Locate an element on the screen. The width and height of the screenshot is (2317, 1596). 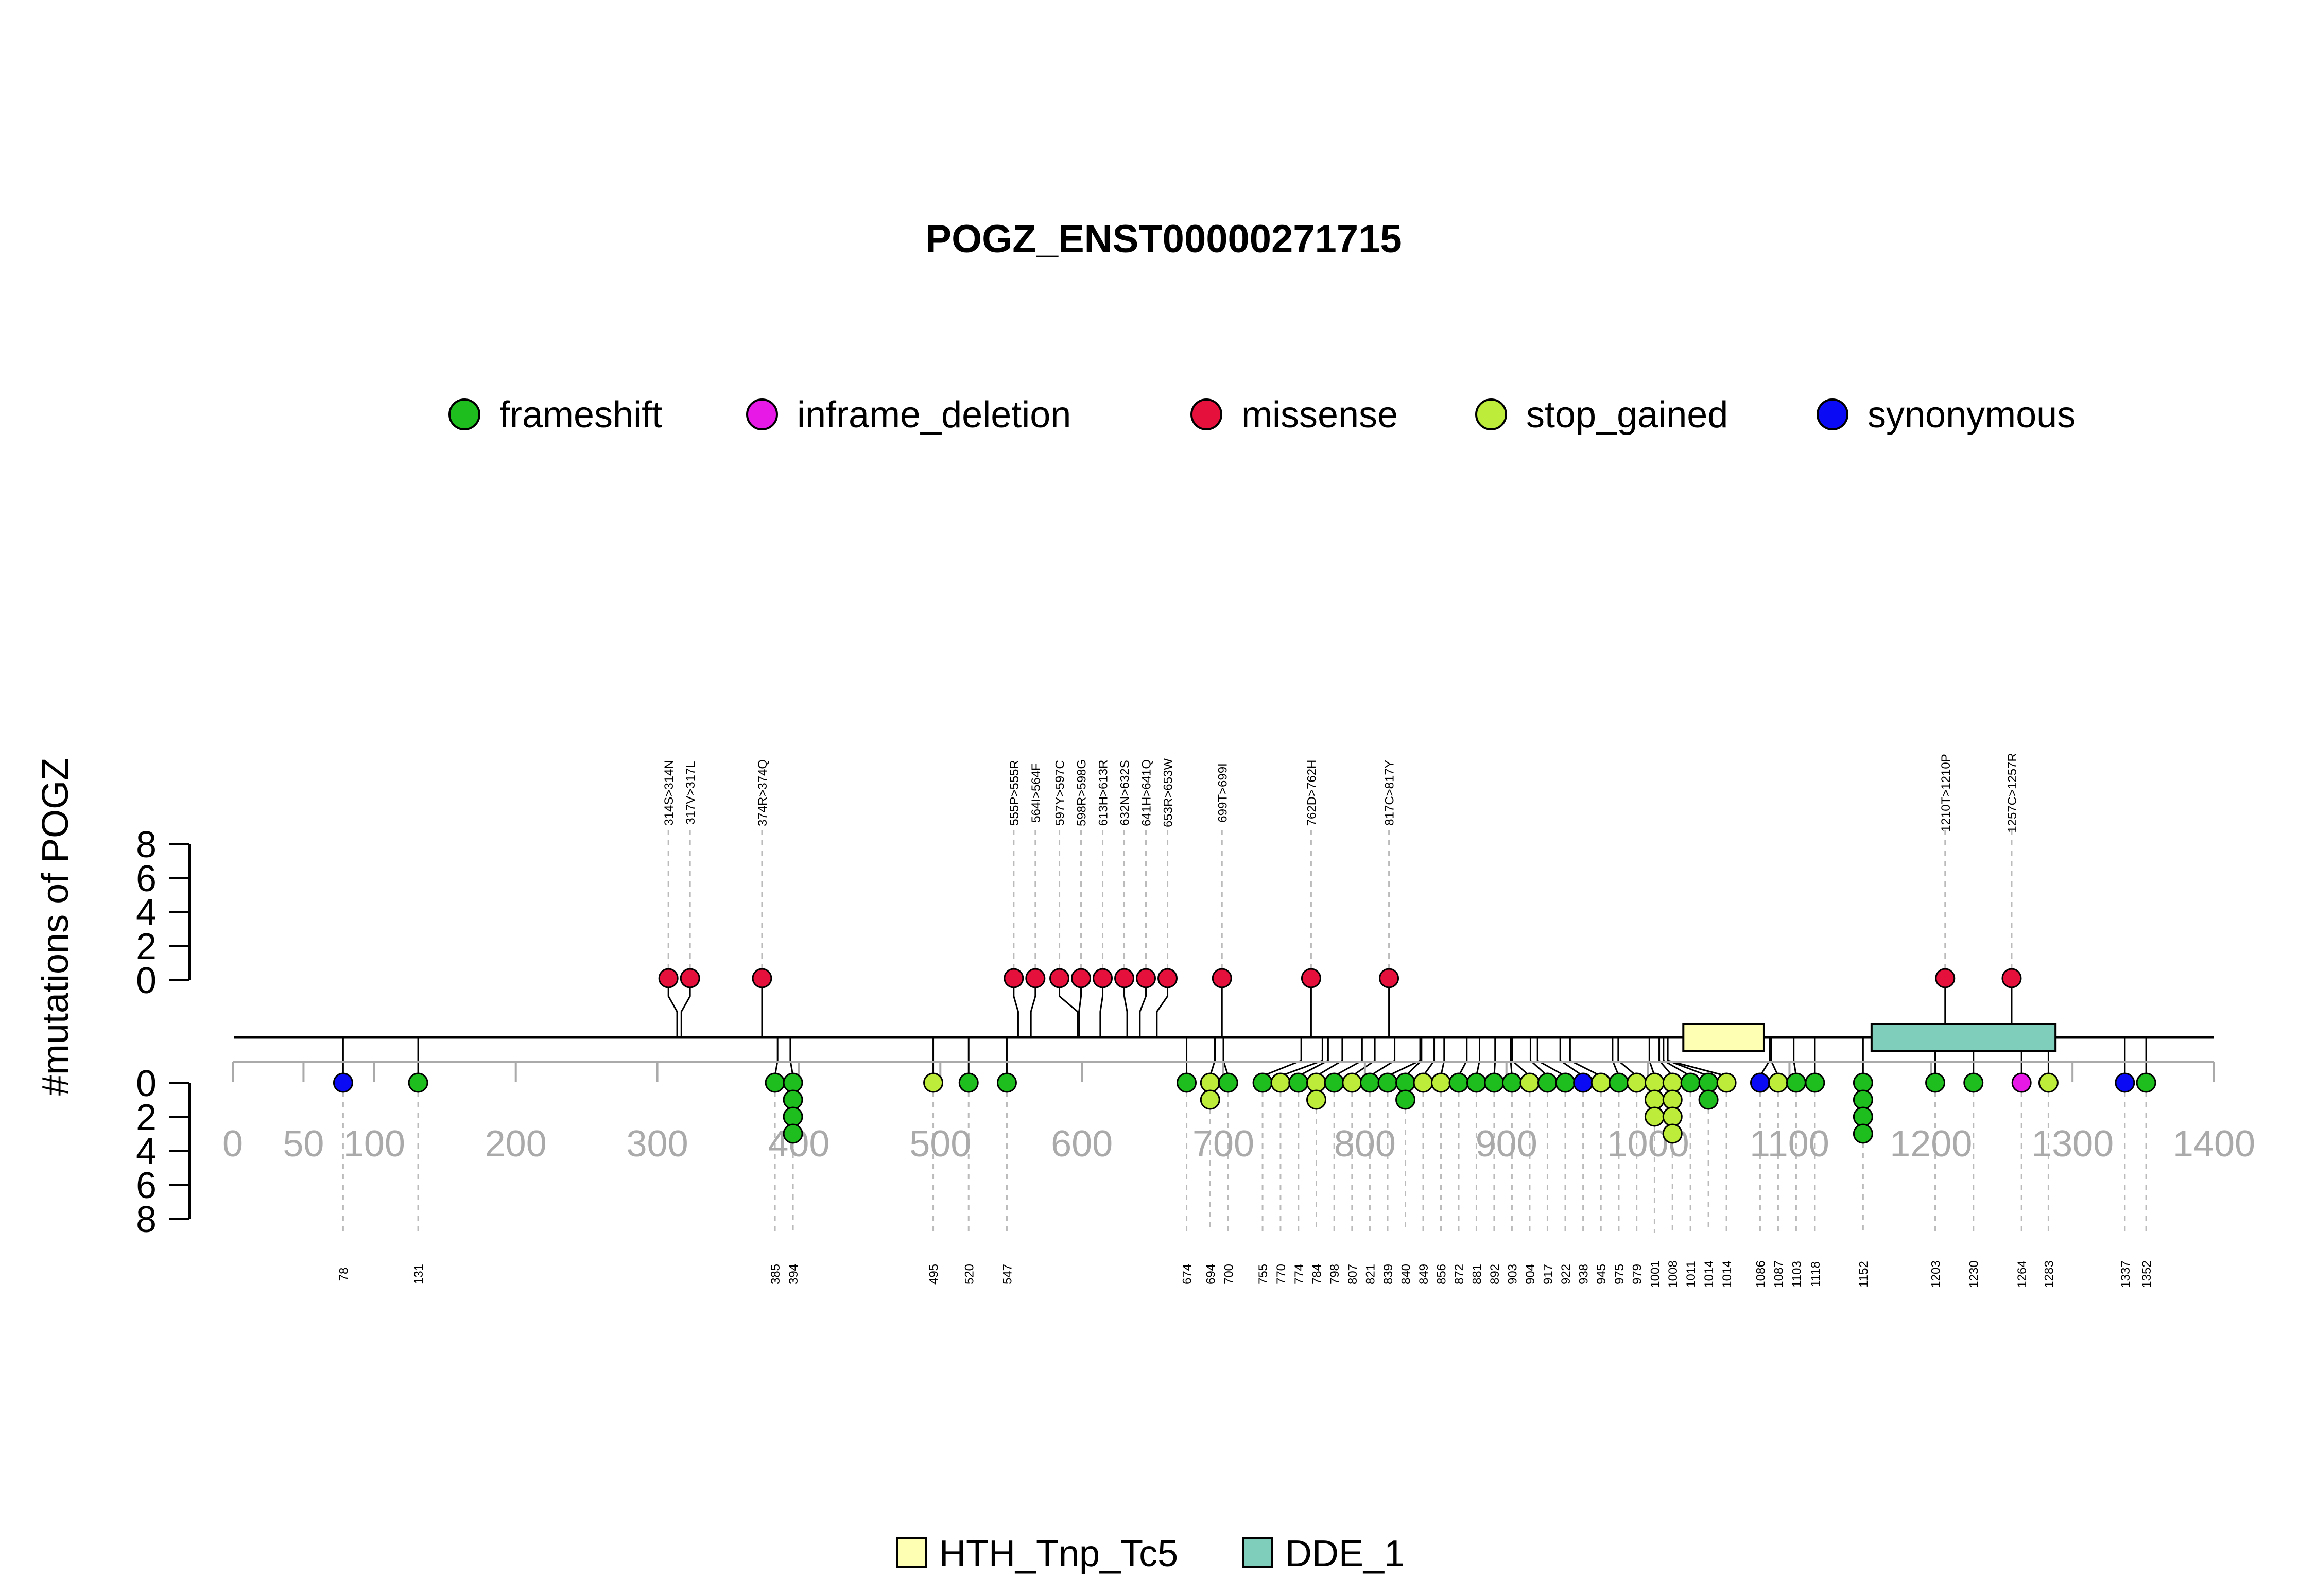
bottom-label-1011-34: 1011 is located at coordinates (1691, 1274).